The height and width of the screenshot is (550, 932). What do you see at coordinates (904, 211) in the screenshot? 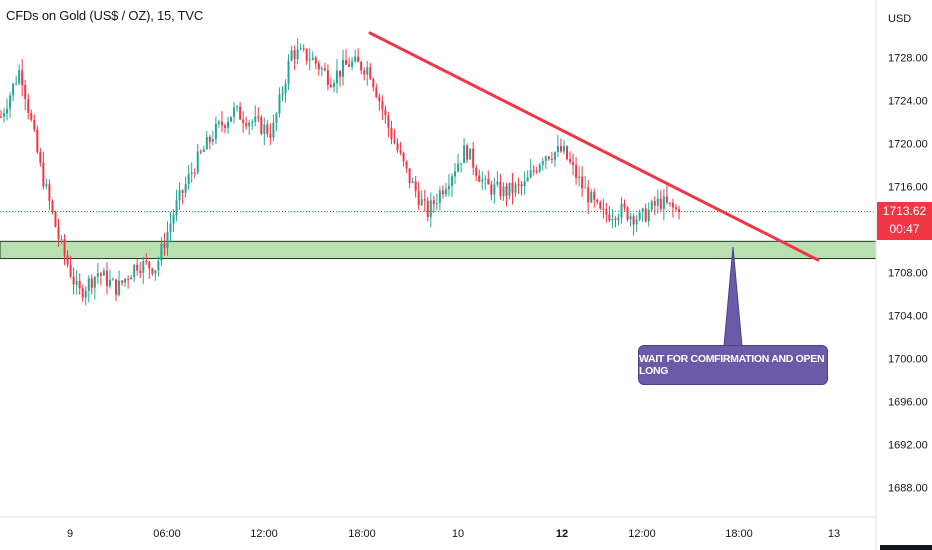
I see `last-price-value: 1713.62` at bounding box center [904, 211].